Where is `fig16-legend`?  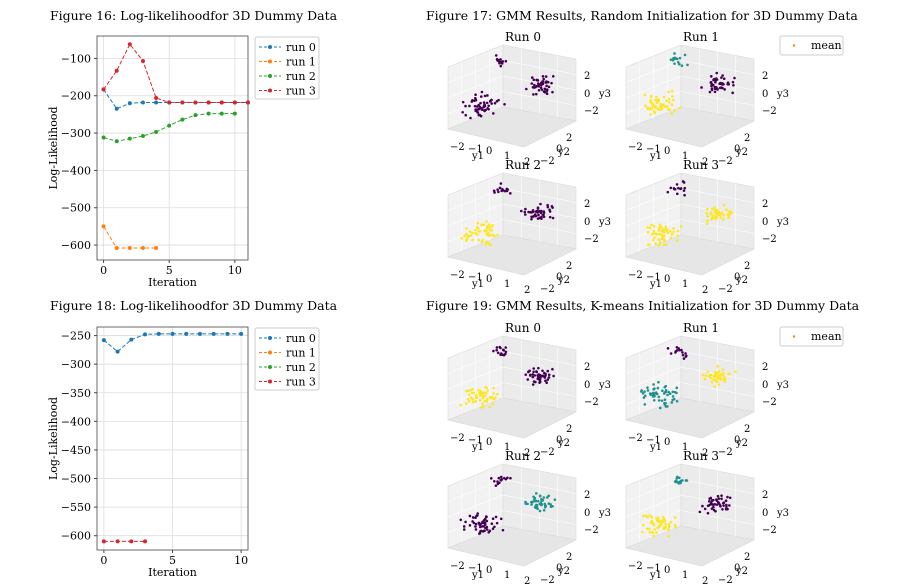 fig16-legend is located at coordinates (287, 68).